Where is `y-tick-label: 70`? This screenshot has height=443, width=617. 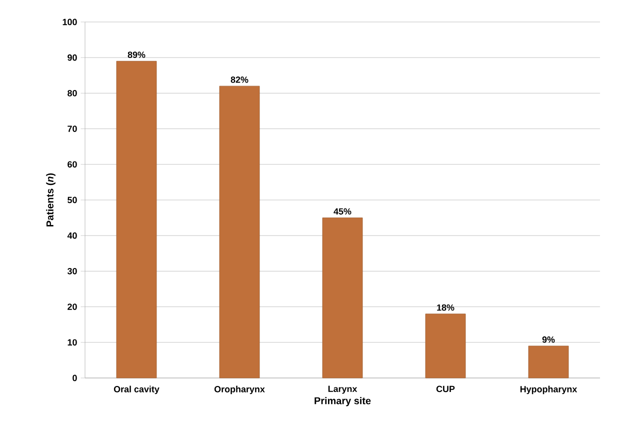
y-tick-label: 70 is located at coordinates (72, 129).